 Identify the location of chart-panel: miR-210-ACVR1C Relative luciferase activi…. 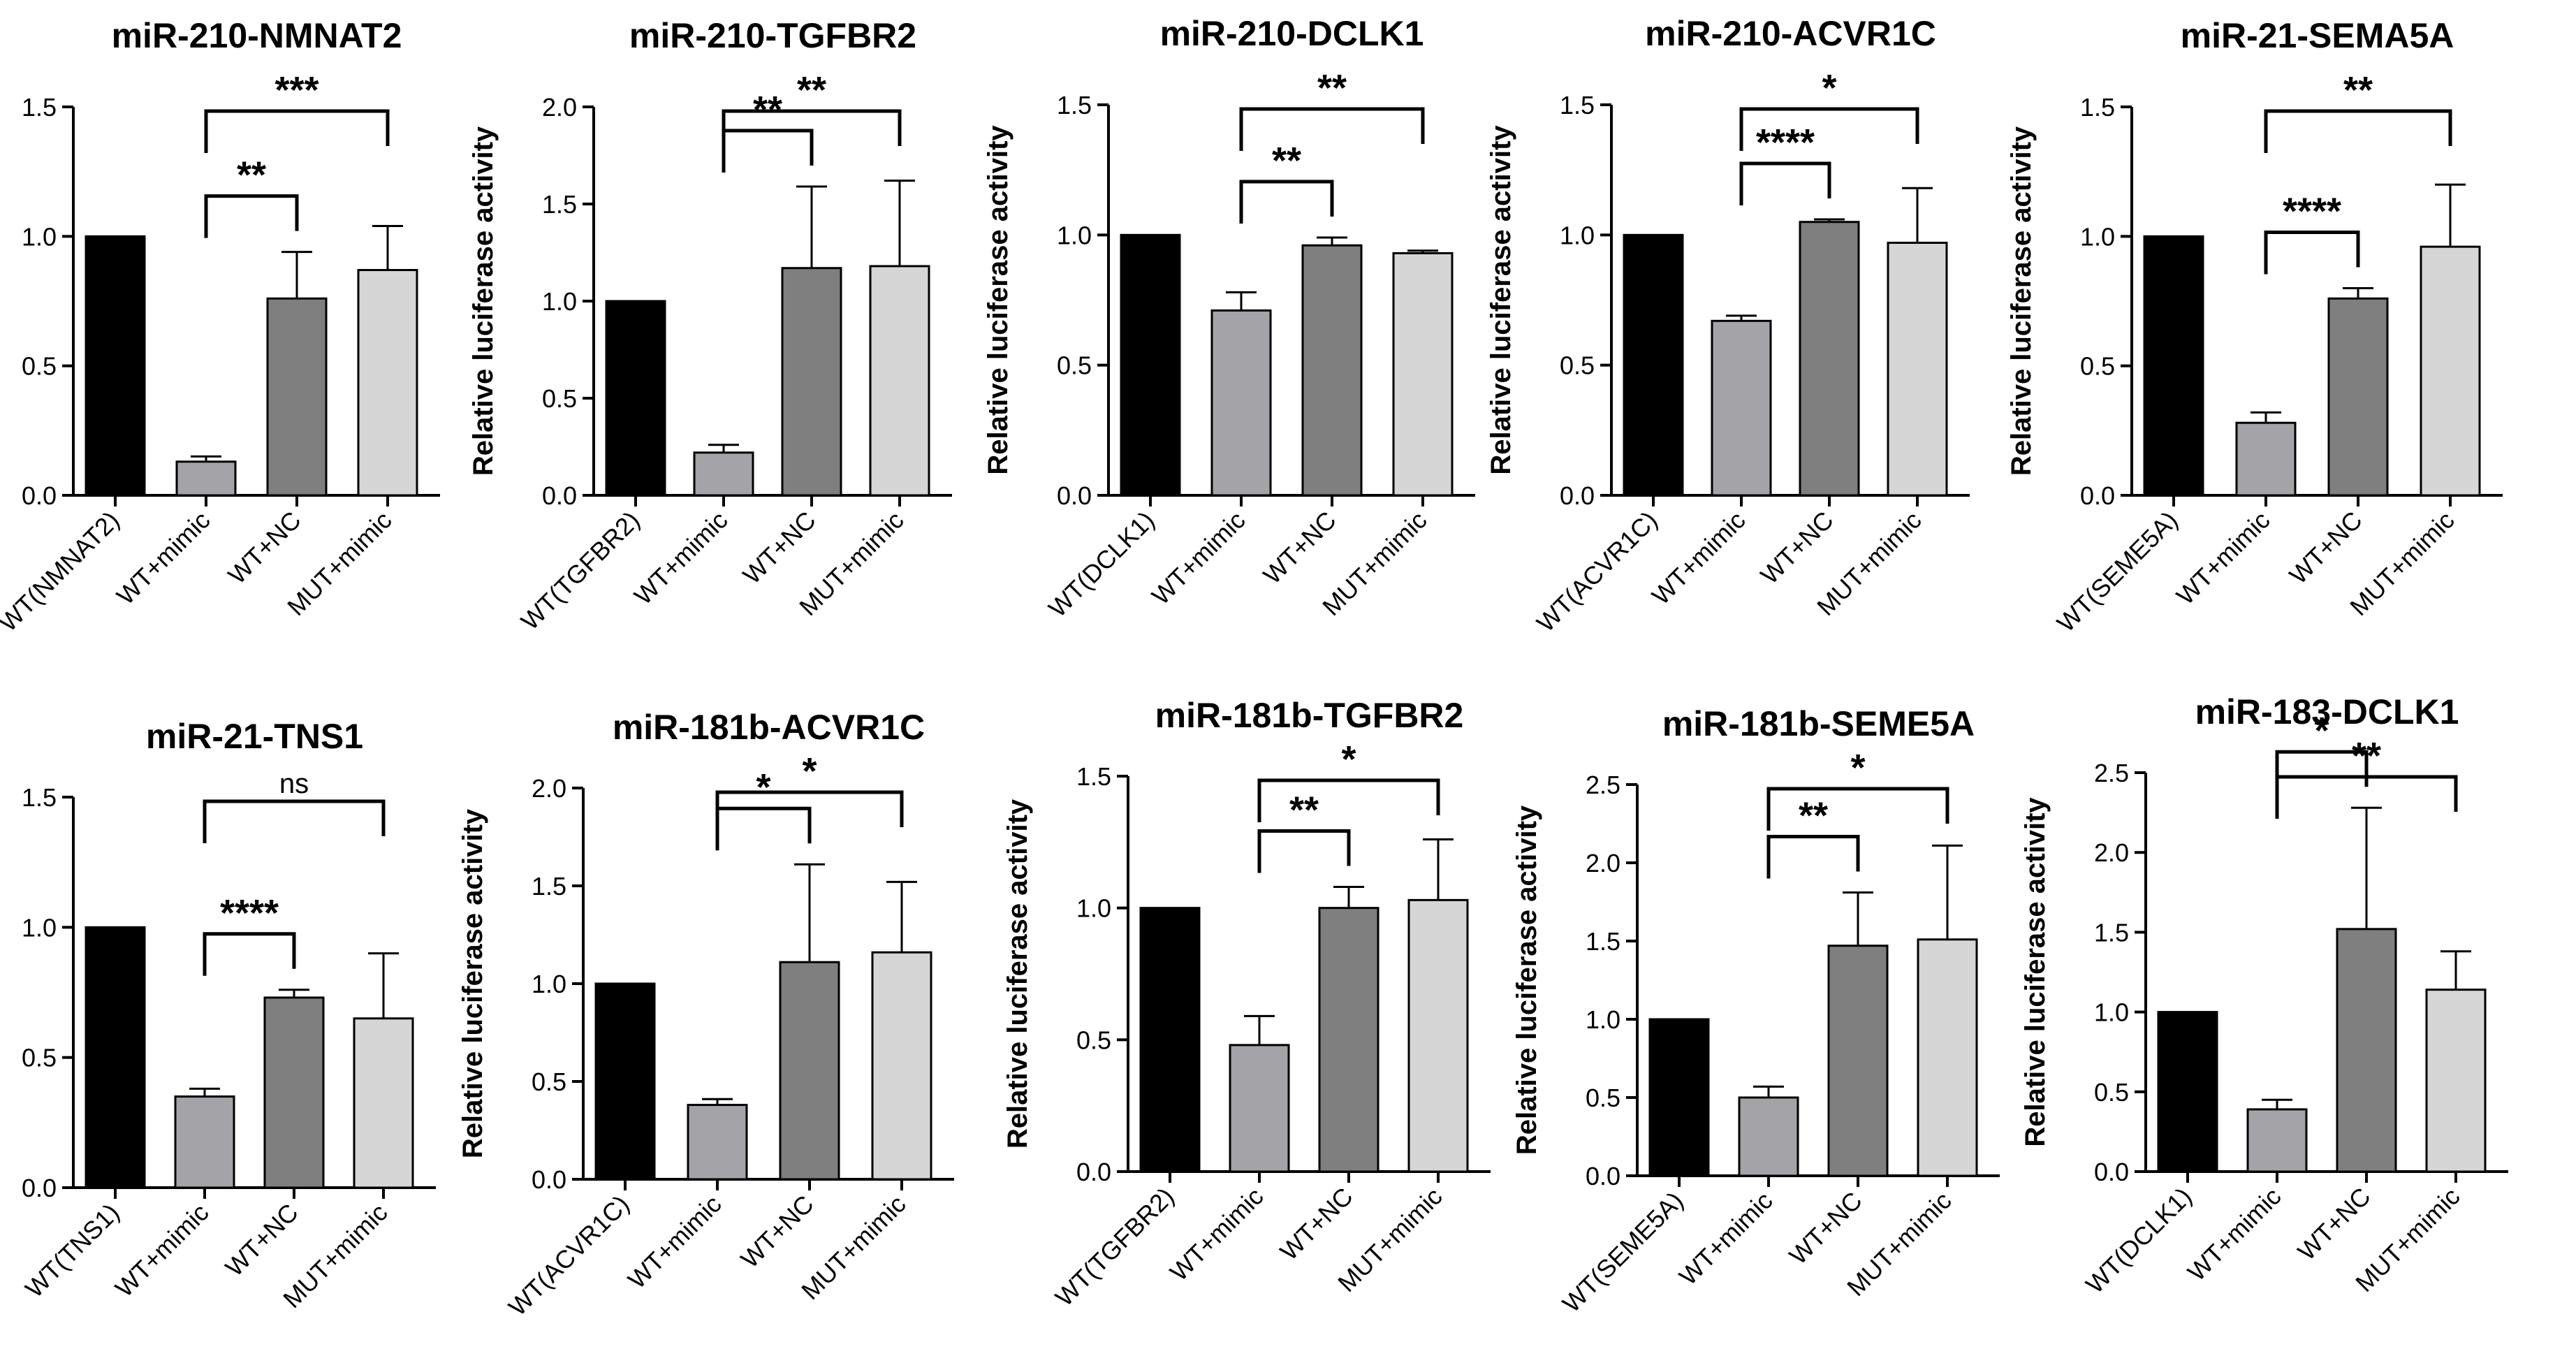
(1728, 325).